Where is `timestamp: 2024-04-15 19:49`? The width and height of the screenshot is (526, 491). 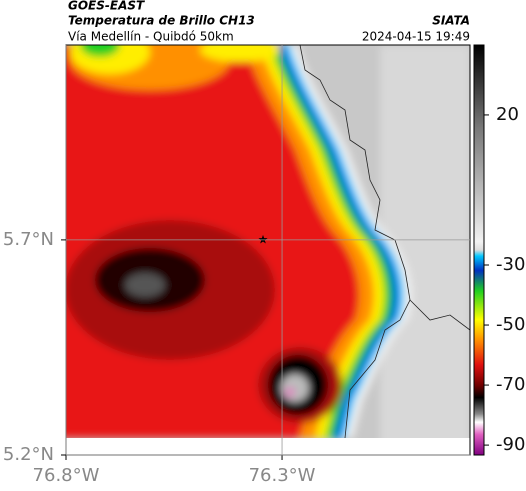 timestamp: 2024-04-15 19:49 is located at coordinates (416, 37).